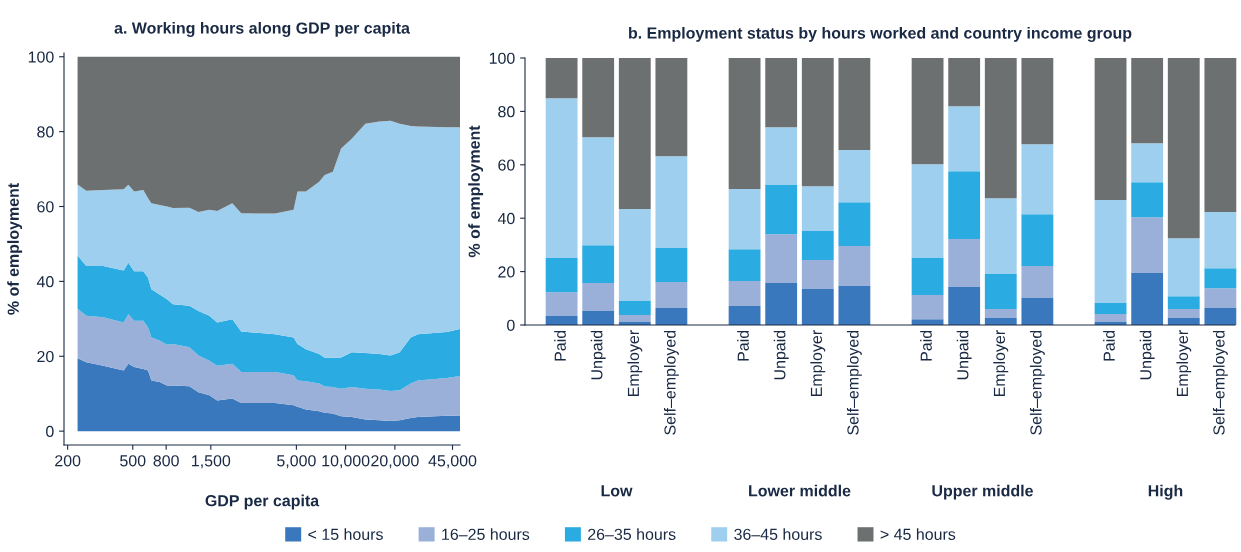 This screenshot has height=552, width=1241. Describe the element at coordinates (45, 132) in the screenshot. I see `y-tick-label: 80` at that location.